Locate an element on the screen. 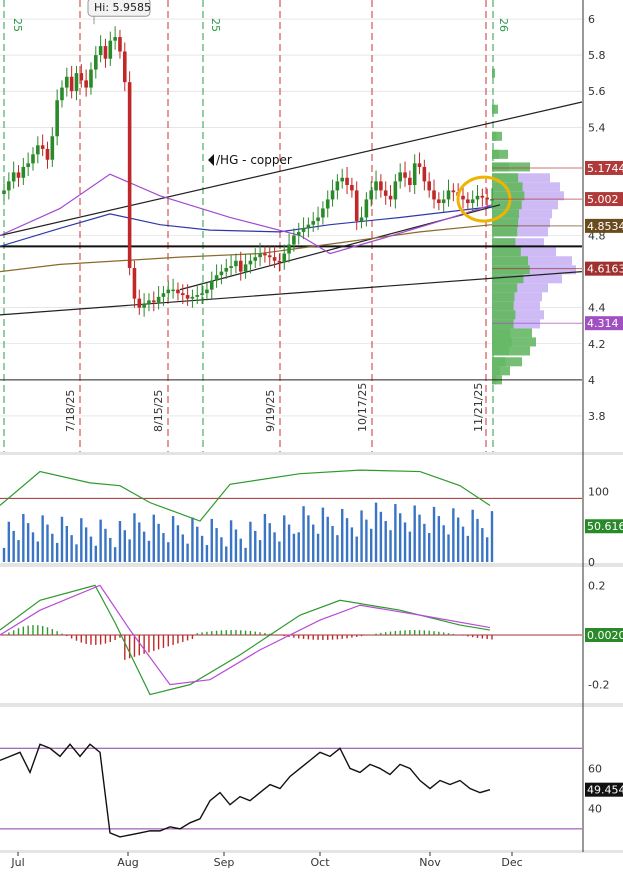  price-tick-label: 6 is located at coordinates (591, 19).